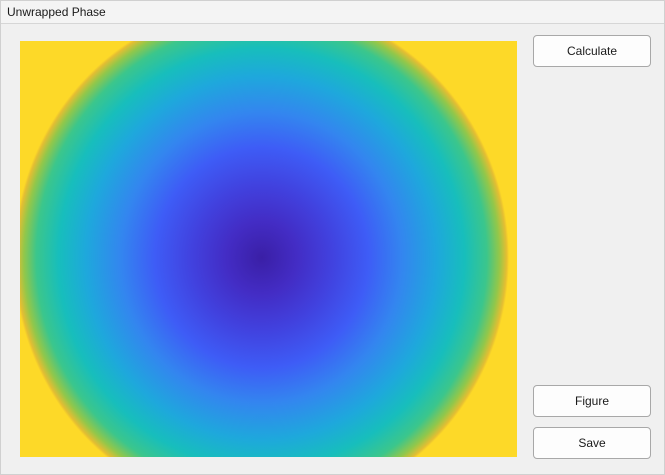 The width and height of the screenshot is (665, 475). What do you see at coordinates (332, 12) in the screenshot?
I see `panel-header: Unwrapped Phase` at bounding box center [332, 12].